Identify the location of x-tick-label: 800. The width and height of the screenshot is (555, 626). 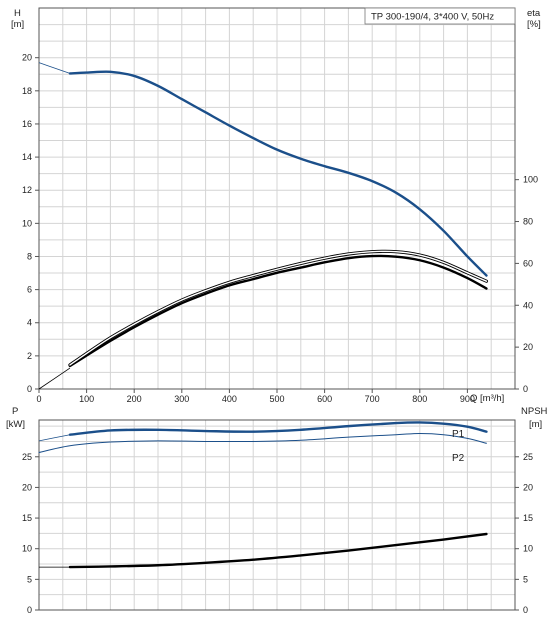
(419, 399).